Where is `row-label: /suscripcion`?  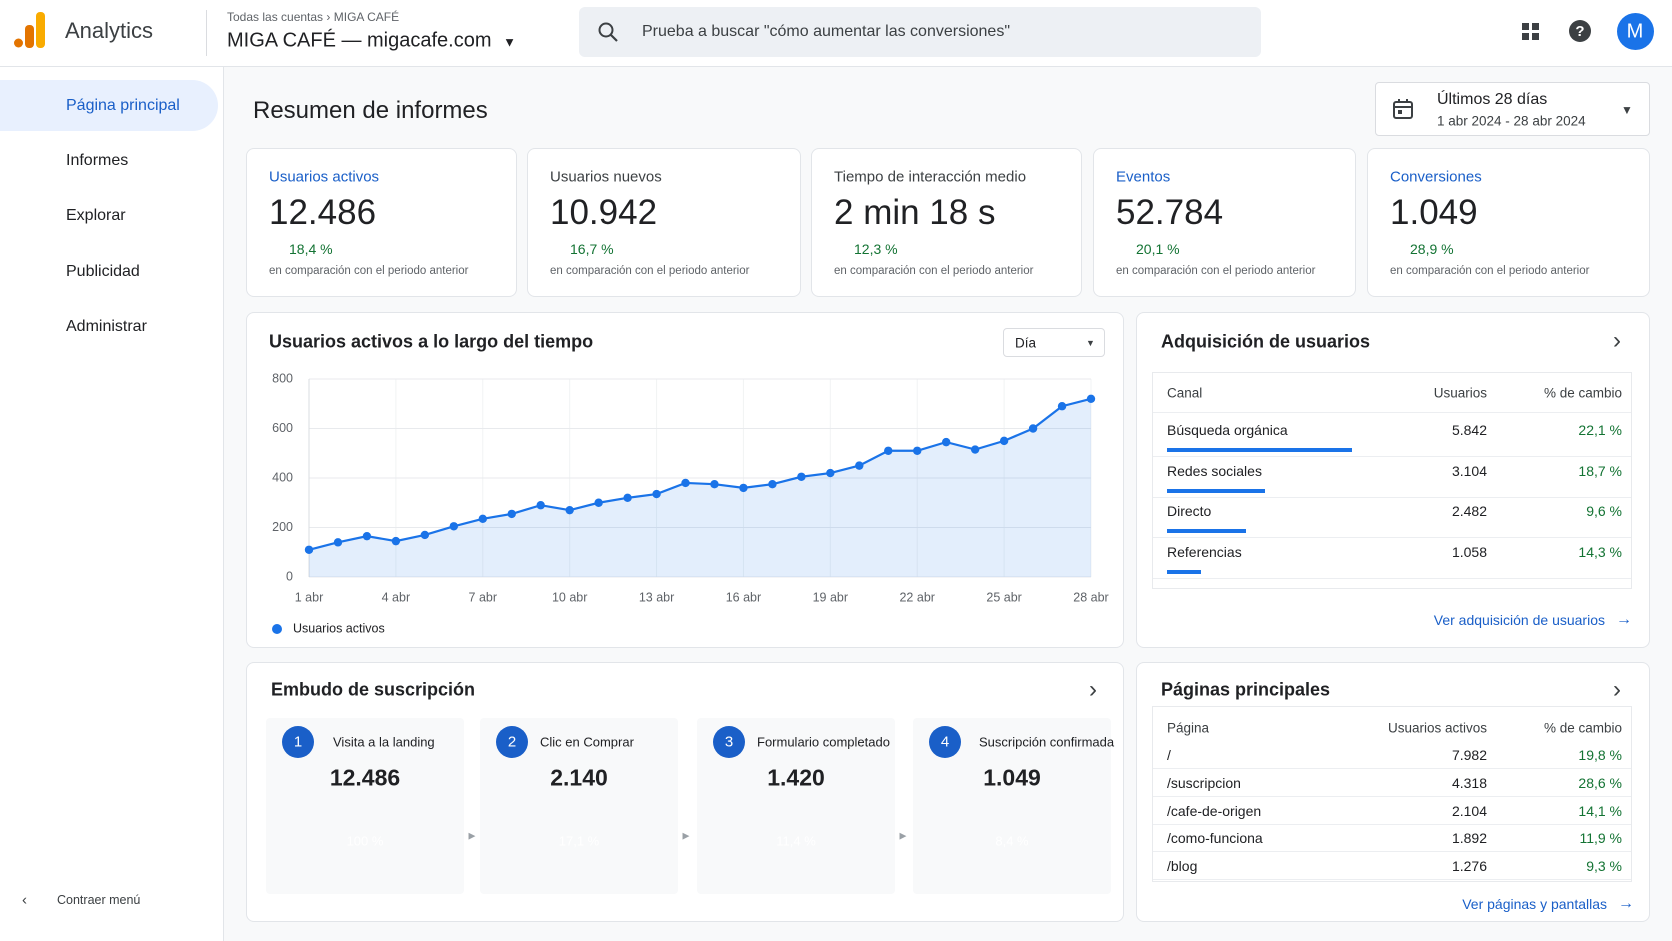
row-label: /suscripcion is located at coordinates (1204, 782).